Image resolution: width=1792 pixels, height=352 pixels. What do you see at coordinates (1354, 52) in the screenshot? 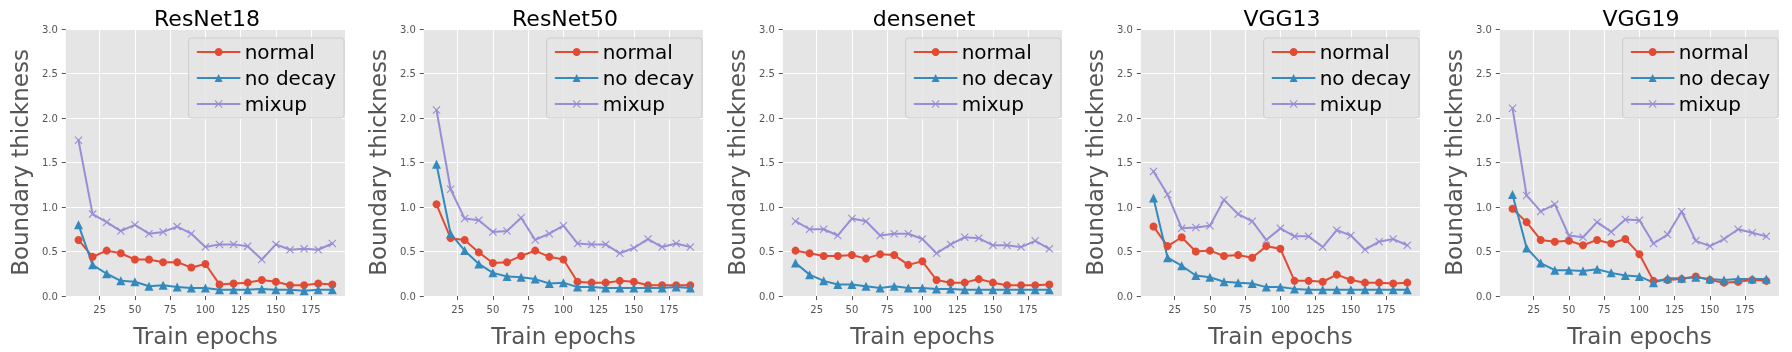
I see `legend-label: normal` at bounding box center [1354, 52].